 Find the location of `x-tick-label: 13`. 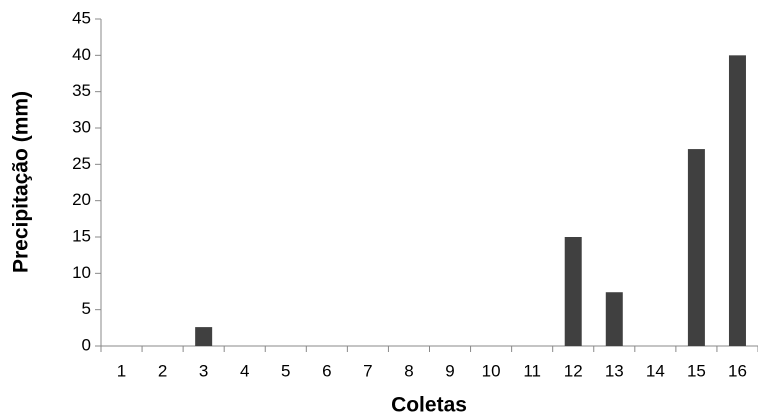

x-tick-label: 13 is located at coordinates (614, 370).